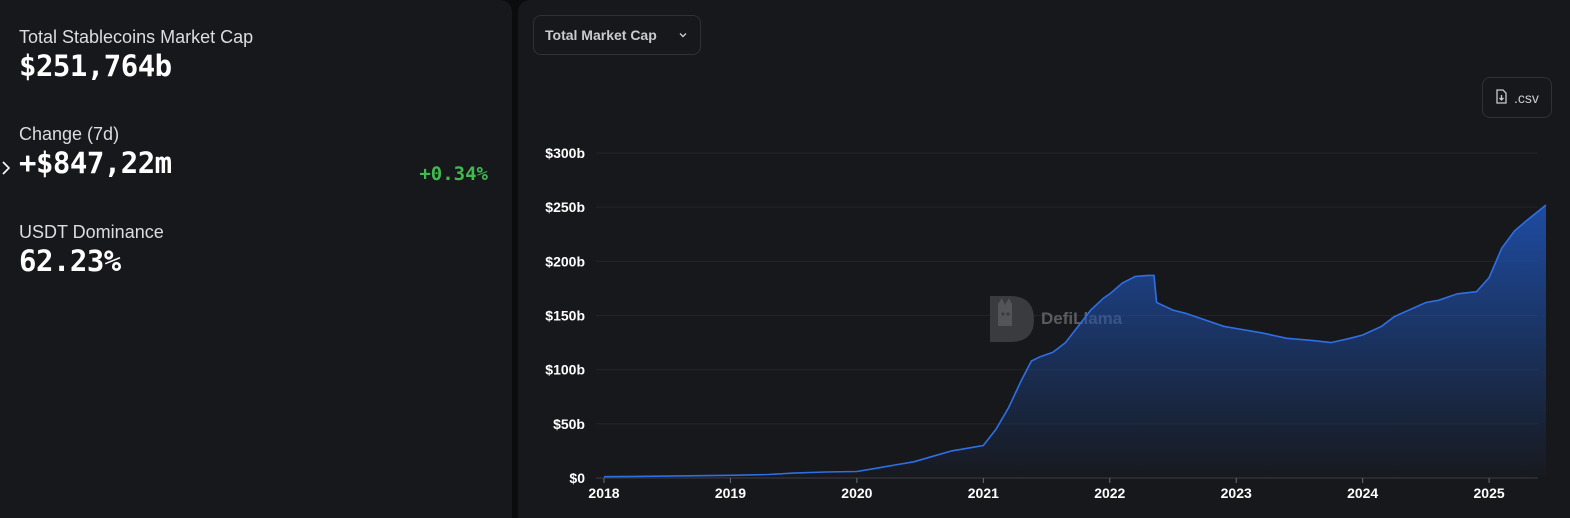 The height and width of the screenshot is (518, 1570). I want to click on y-tick-label: $100b, so click(565, 370).